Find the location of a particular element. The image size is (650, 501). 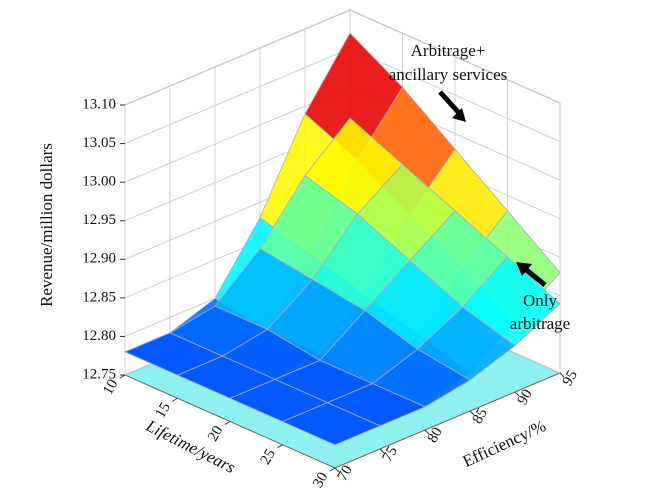

z-tick-label: 12.90 is located at coordinates (99, 259).